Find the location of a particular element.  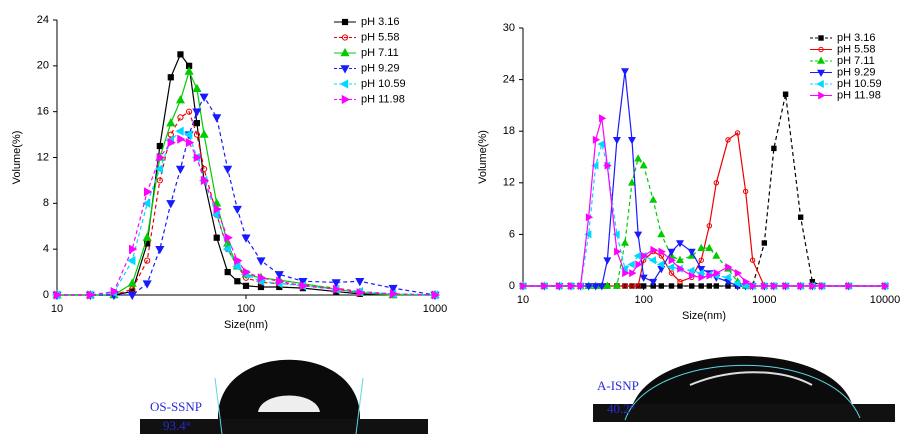

legend-label: pH 7.11 is located at coordinates (380, 53).